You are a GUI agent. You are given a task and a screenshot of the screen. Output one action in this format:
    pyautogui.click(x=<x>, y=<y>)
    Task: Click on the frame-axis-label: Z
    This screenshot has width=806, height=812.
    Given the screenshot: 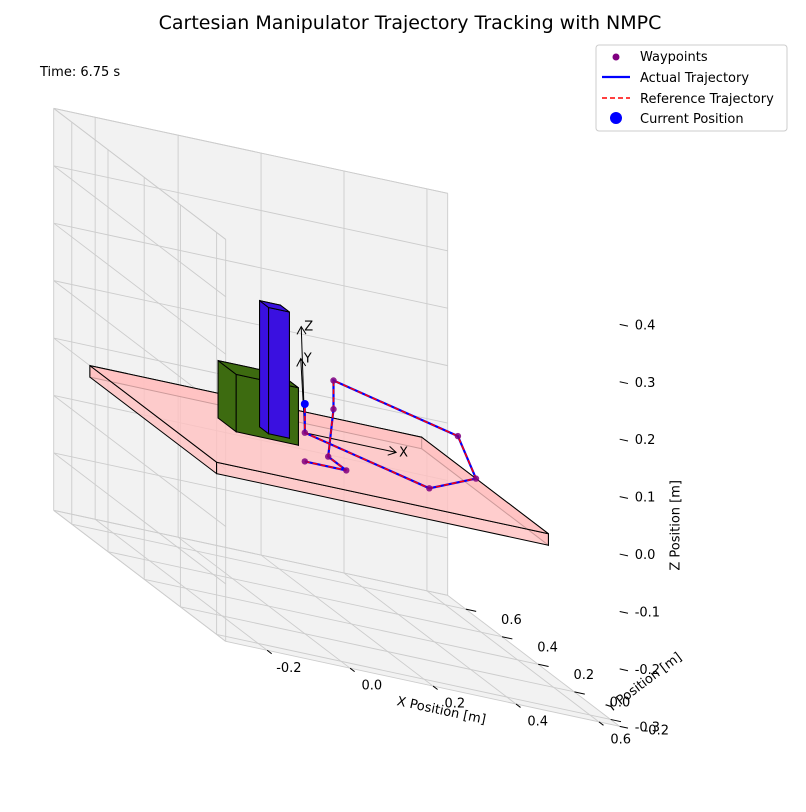 What is the action you would take?
    pyautogui.click(x=308, y=327)
    